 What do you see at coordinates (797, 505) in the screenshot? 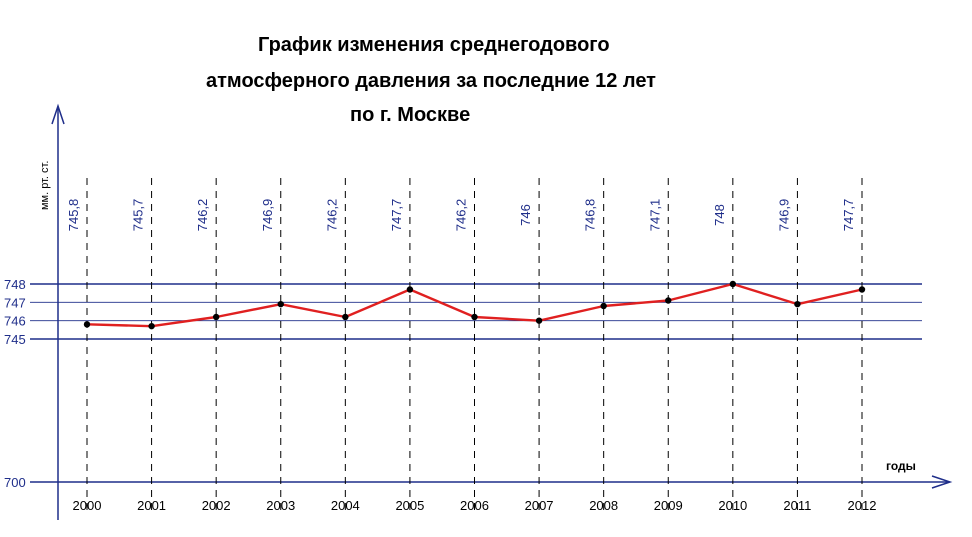
I see `x-tick-2011: 2011` at bounding box center [797, 505].